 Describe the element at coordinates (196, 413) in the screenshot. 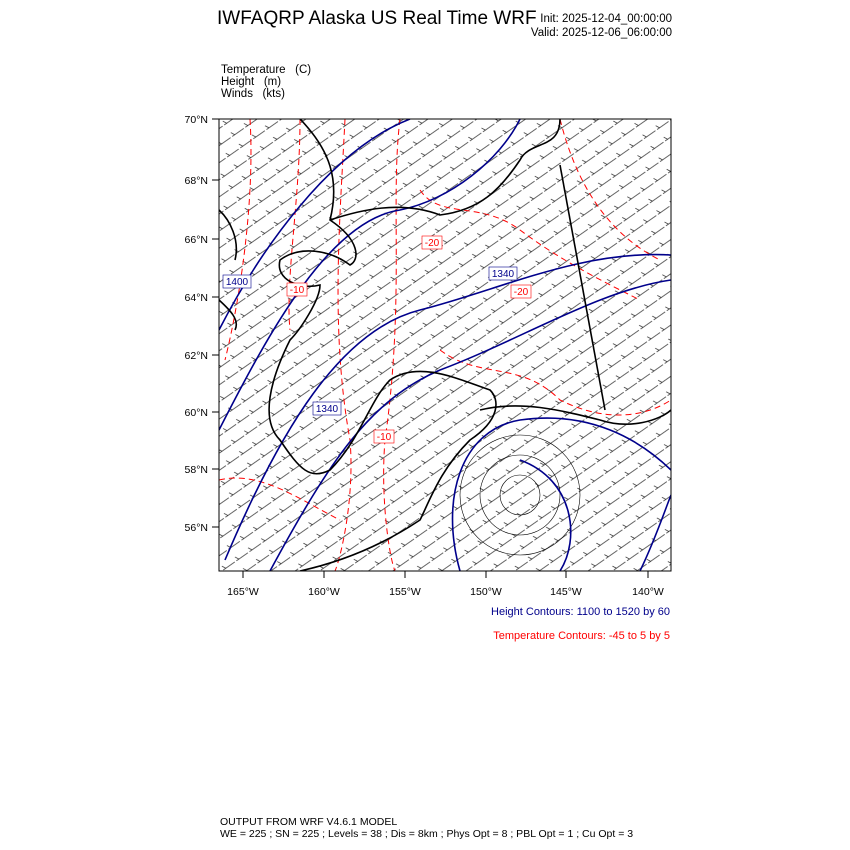

I see `lat-label: 60°N` at that location.